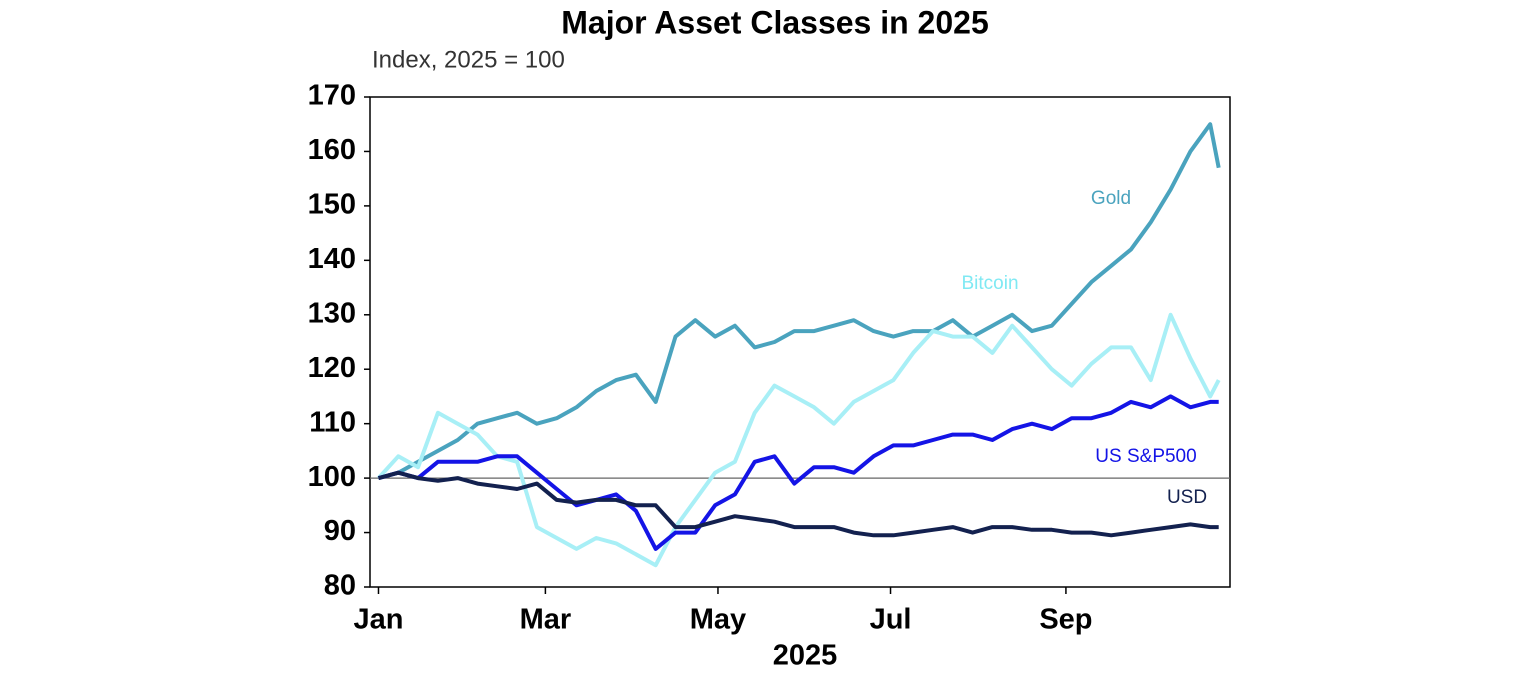 This screenshot has width=1536, height=680. I want to click on y-tick-label: 170, so click(332, 96).